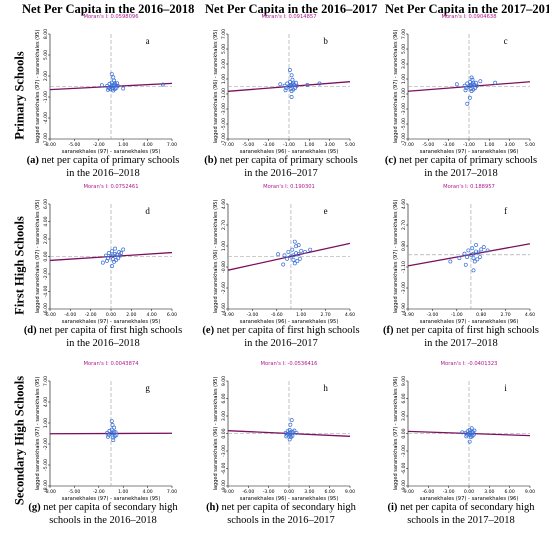  I want to click on x-tick-label: -1.00, so click(457, 315).